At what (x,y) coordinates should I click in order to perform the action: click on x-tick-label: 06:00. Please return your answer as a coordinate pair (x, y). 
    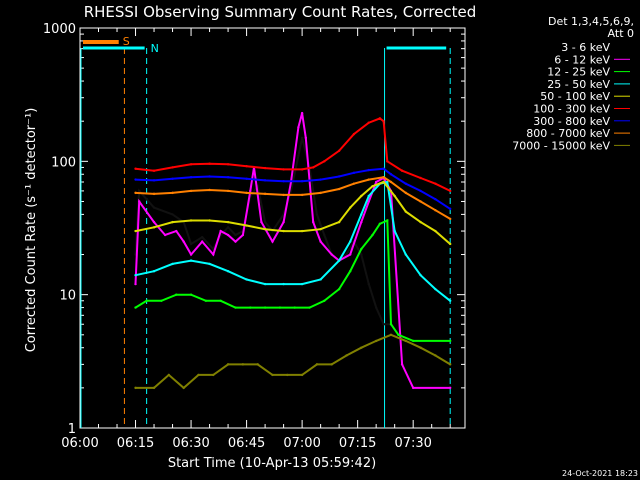
    Looking at the image, I should click on (79, 443).